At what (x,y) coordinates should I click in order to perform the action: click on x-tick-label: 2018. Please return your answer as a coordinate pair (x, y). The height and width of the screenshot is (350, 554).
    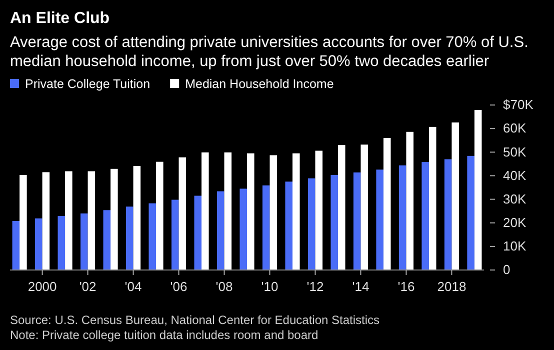
    Looking at the image, I should click on (451, 286).